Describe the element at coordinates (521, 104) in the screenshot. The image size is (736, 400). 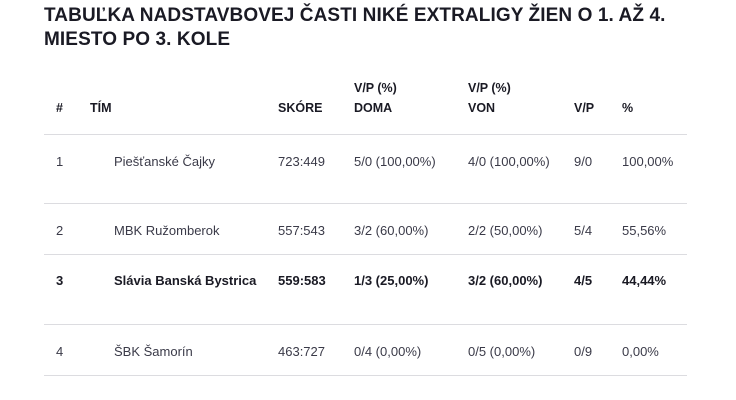
I see `header-away: V/P (%) VON` at that location.